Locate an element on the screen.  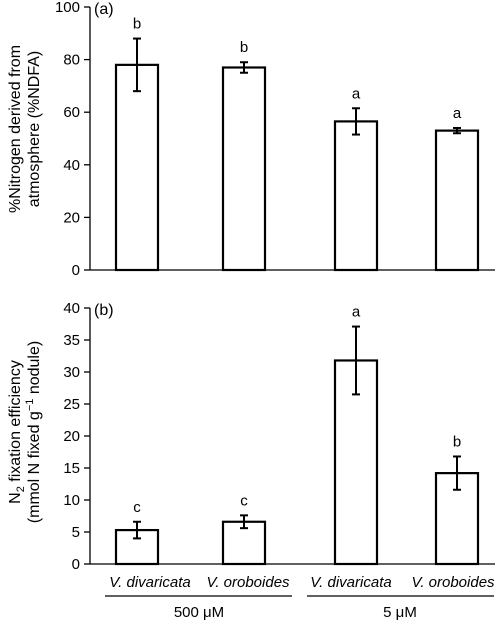
panel-b-ylabel-sup: −1 is located at coordinates (30, 405).